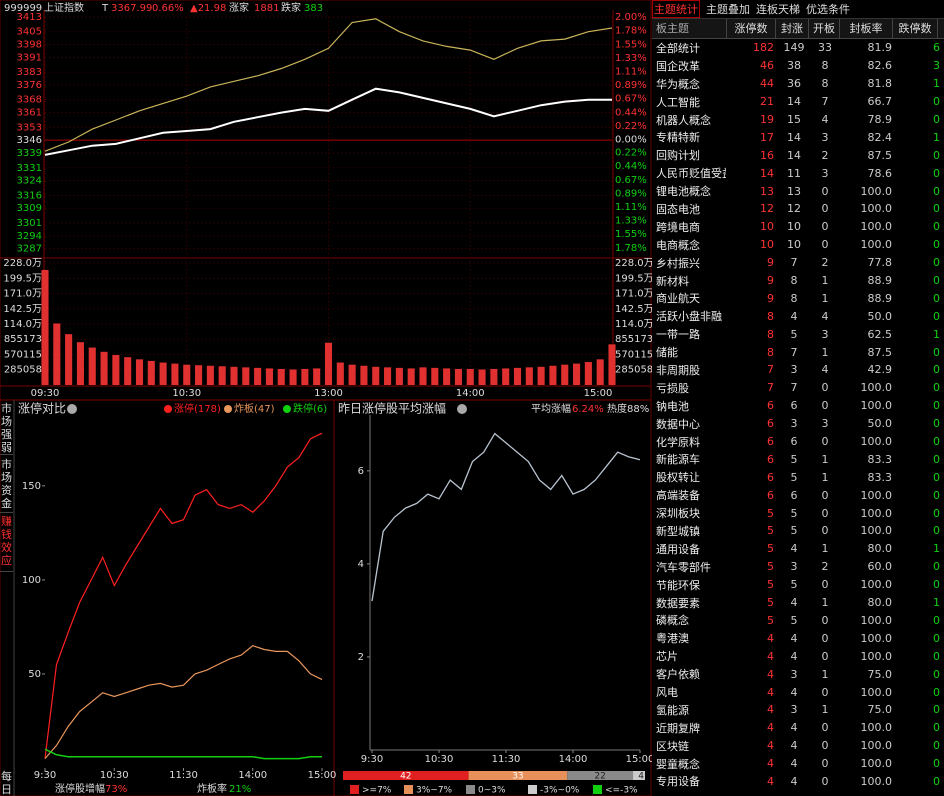 This screenshot has width=944, height=796. I want to click on x-tick-label: 15:00, so click(598, 393).